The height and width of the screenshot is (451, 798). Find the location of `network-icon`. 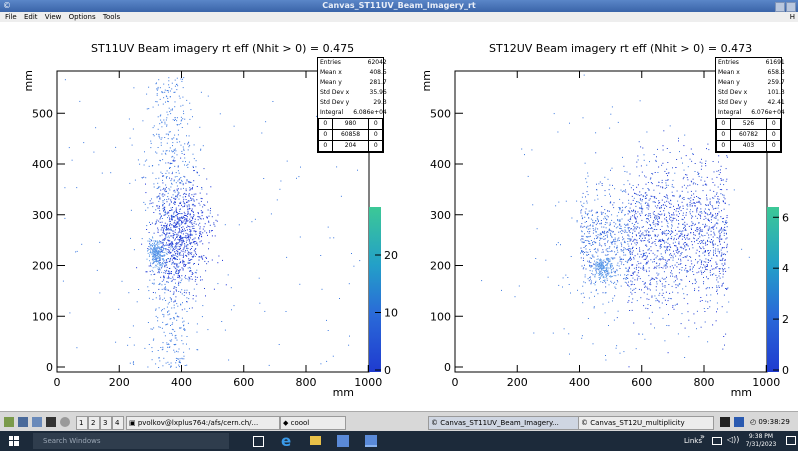

network-icon is located at coordinates (717, 441).